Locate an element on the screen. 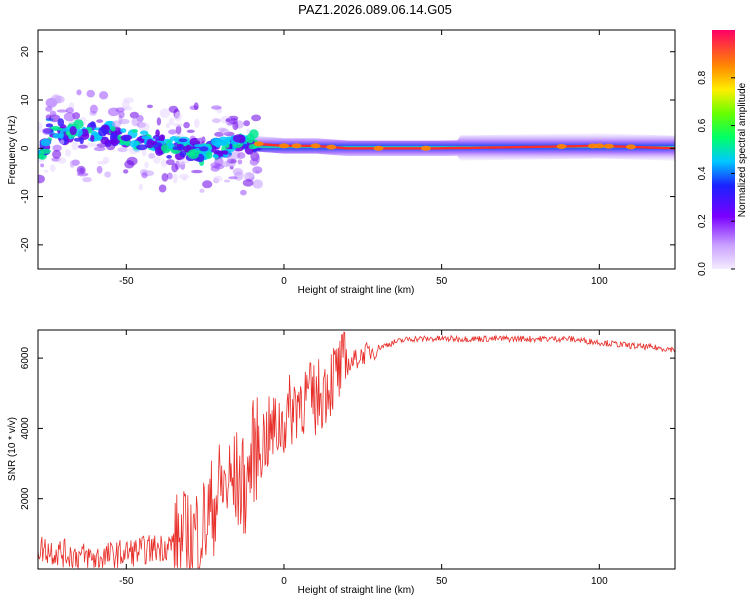 This screenshot has height=600, width=750. y-tick-label: -10 is located at coordinates (25, 196).